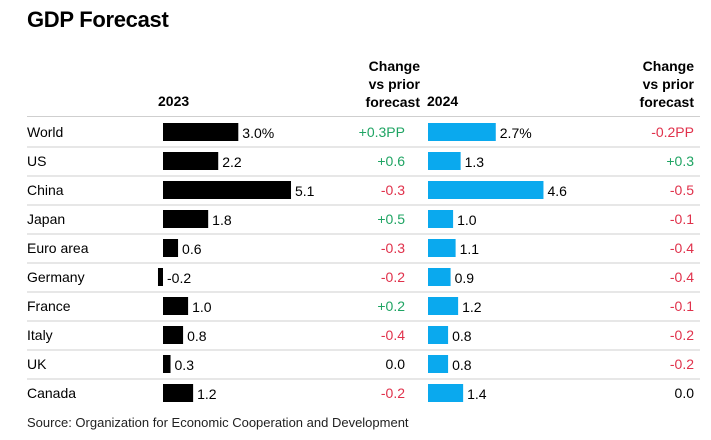 This screenshot has height=440, width=711. Describe the element at coordinates (46, 219) in the screenshot. I see `row-label-3: Japan` at that location.